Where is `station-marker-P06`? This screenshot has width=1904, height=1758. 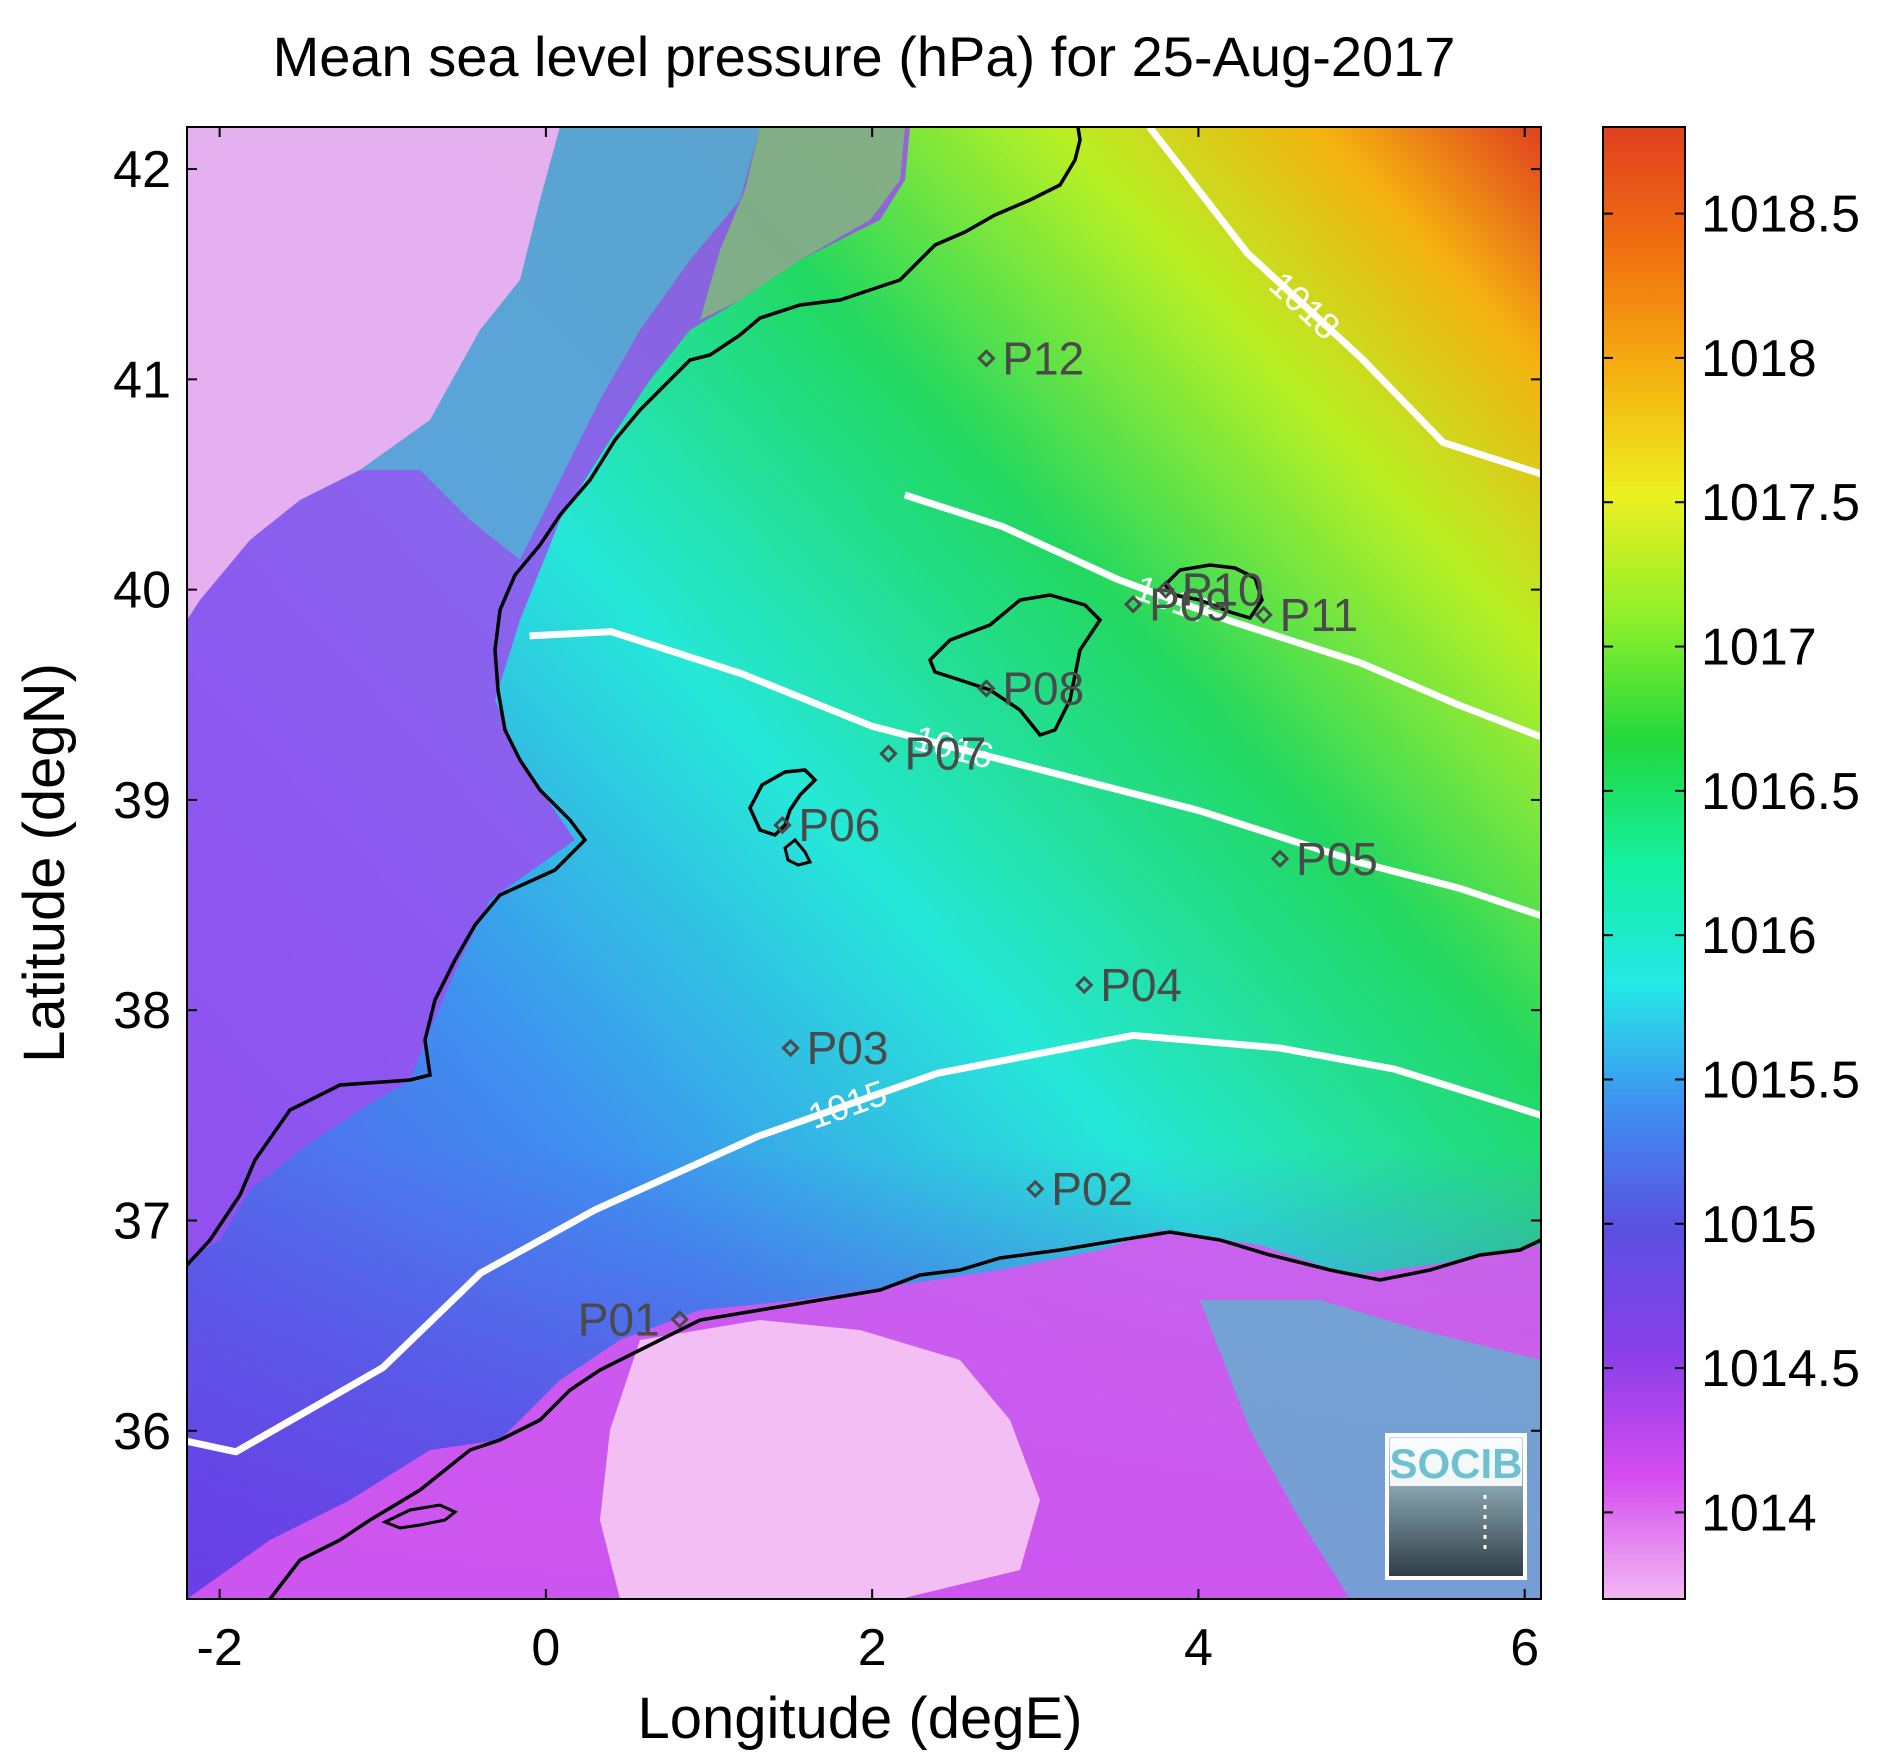 station-marker-P06 is located at coordinates (782, 825).